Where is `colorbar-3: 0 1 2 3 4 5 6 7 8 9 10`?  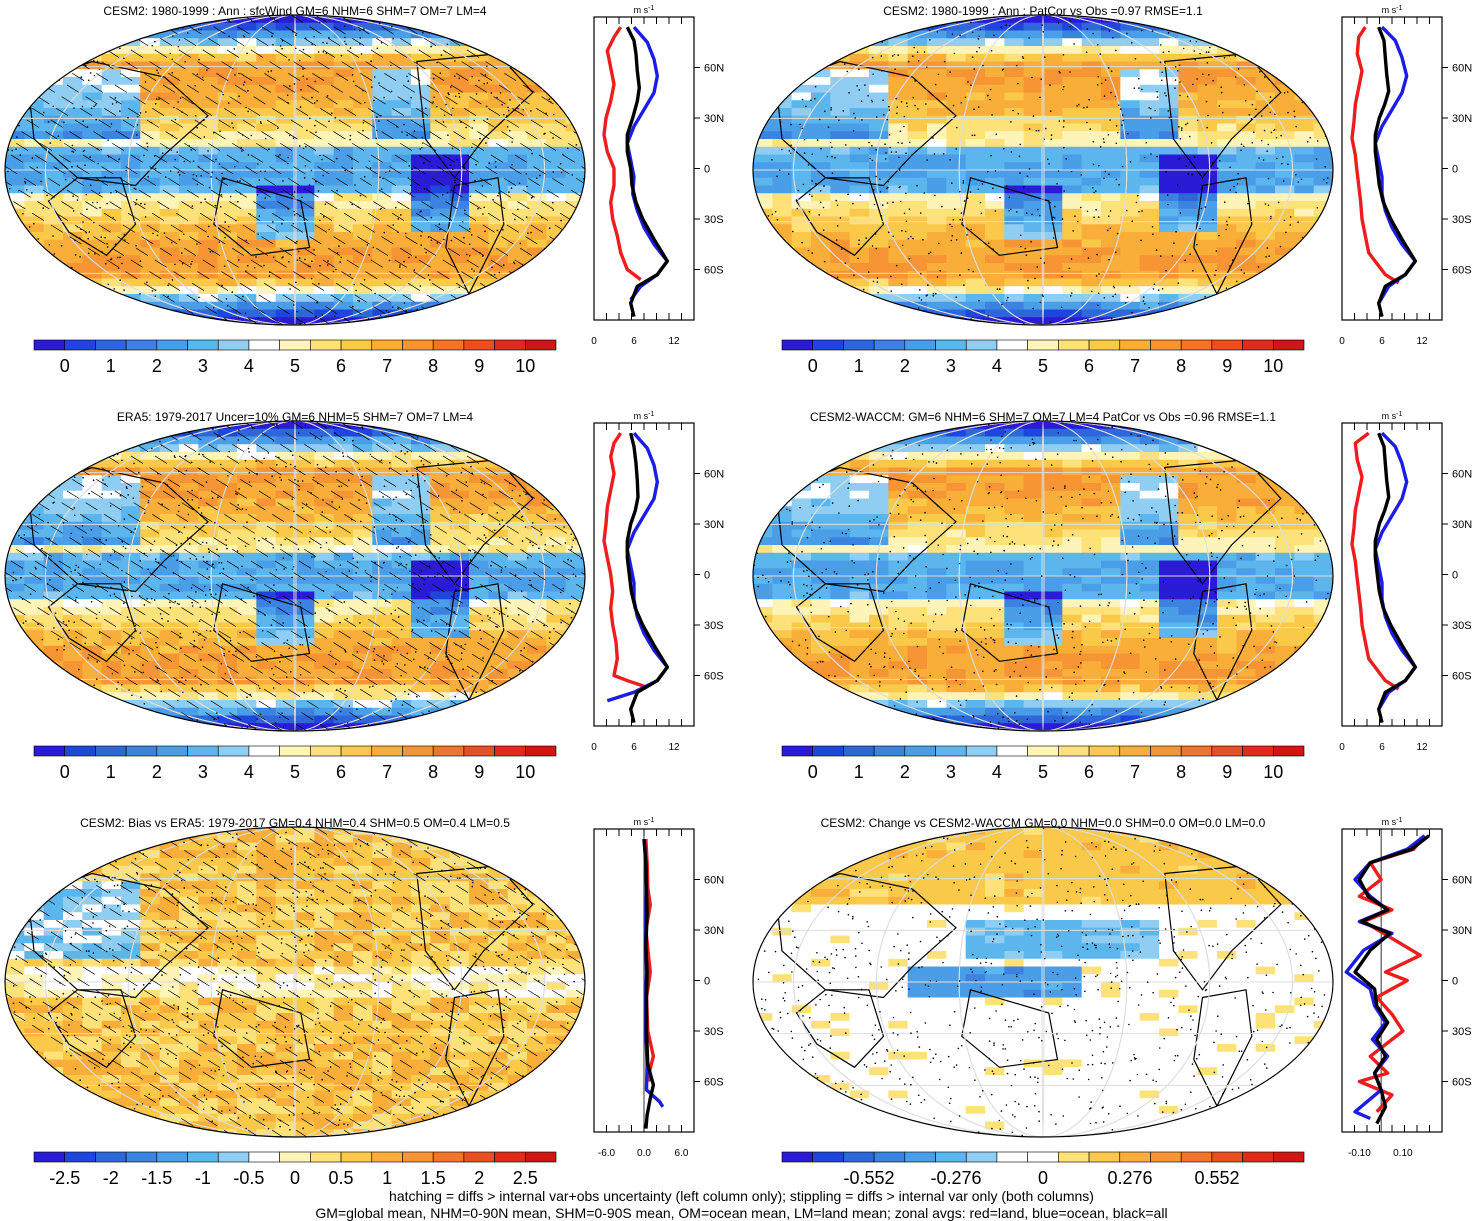
colorbar-3: 0 1 2 3 4 5 6 7 8 9 10 is located at coordinates (1043, 763).